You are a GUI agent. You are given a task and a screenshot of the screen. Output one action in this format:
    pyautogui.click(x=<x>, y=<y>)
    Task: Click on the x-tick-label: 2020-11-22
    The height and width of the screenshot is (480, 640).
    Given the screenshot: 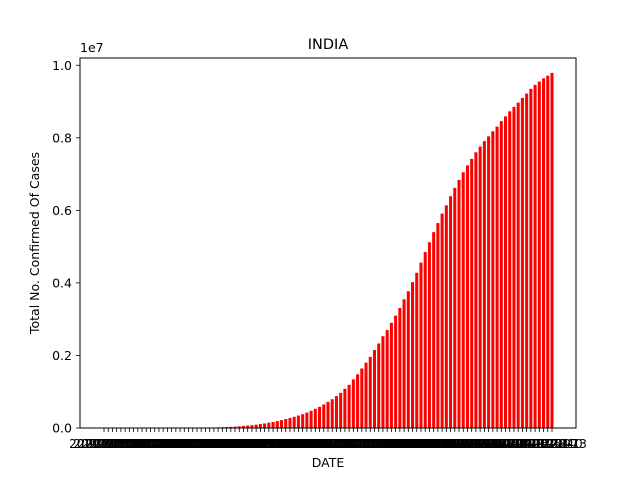 What is the action you would take?
    pyautogui.click(x=523, y=444)
    